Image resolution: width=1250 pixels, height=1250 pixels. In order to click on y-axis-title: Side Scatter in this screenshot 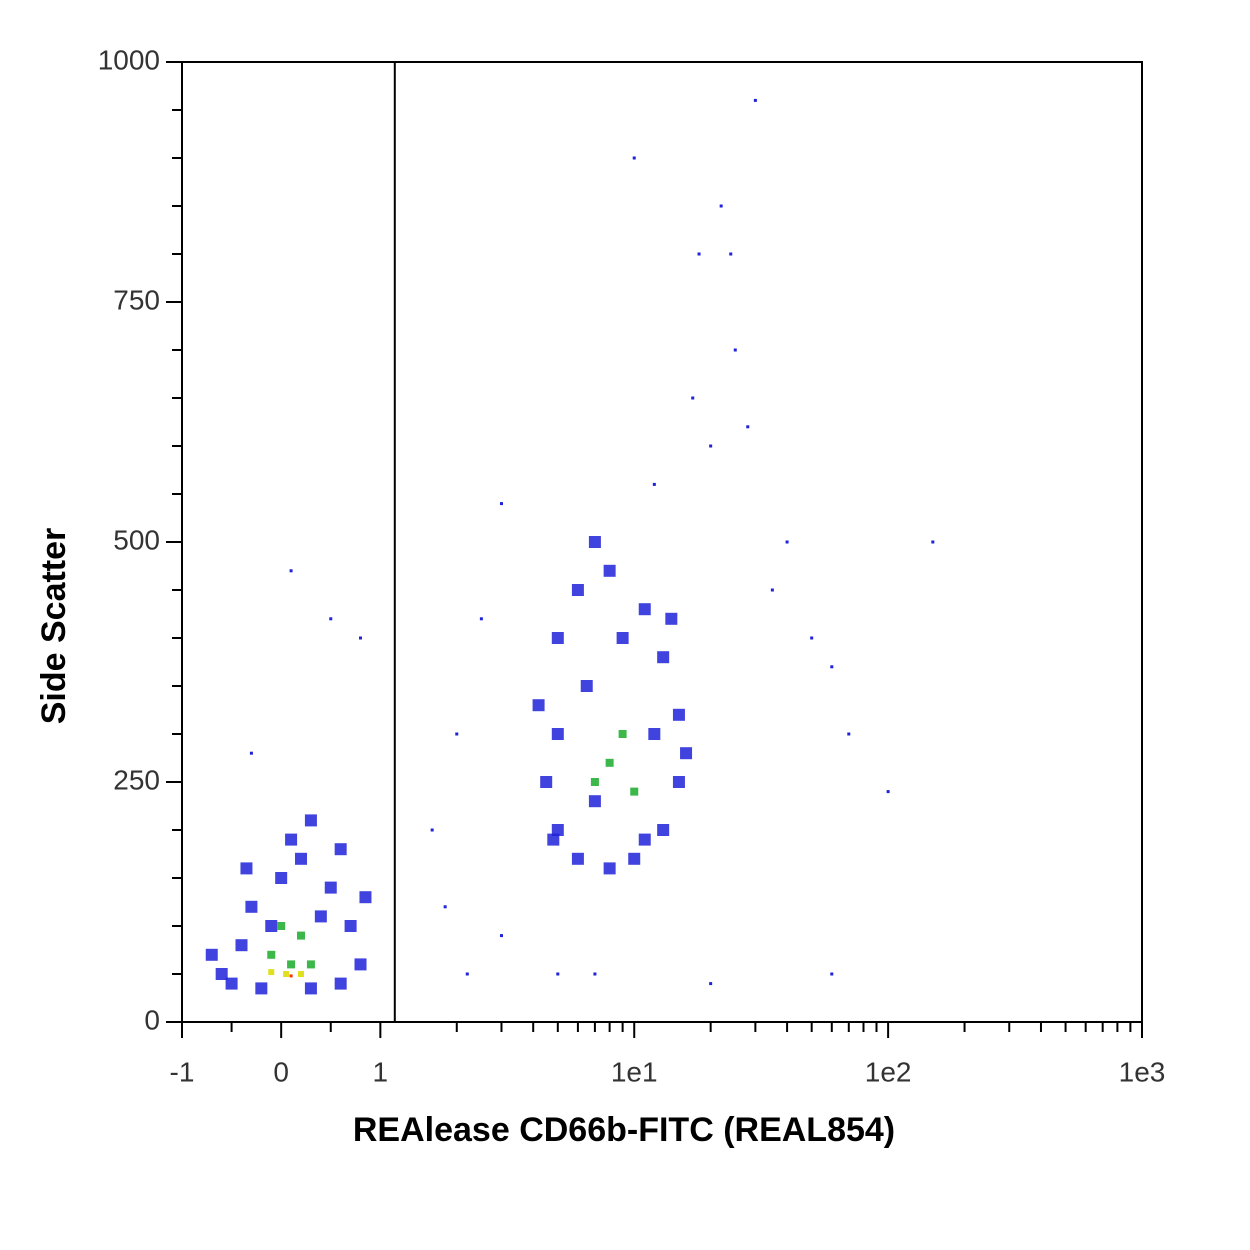, I will do `click(54, 626)`.